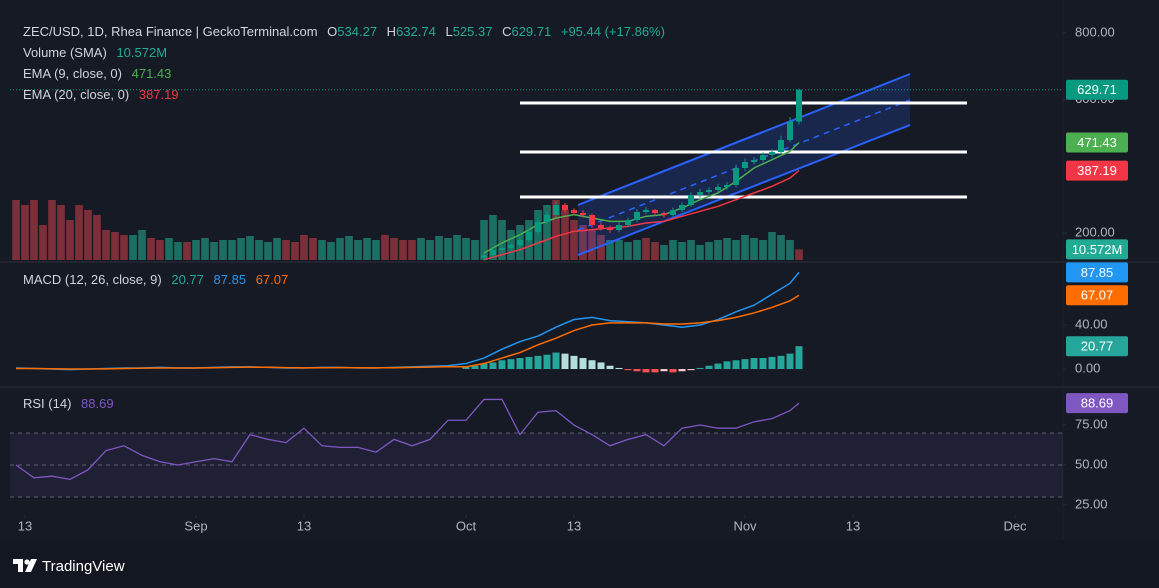 The height and width of the screenshot is (588, 1159). I want to click on price-label: 387.19, so click(1097, 170).